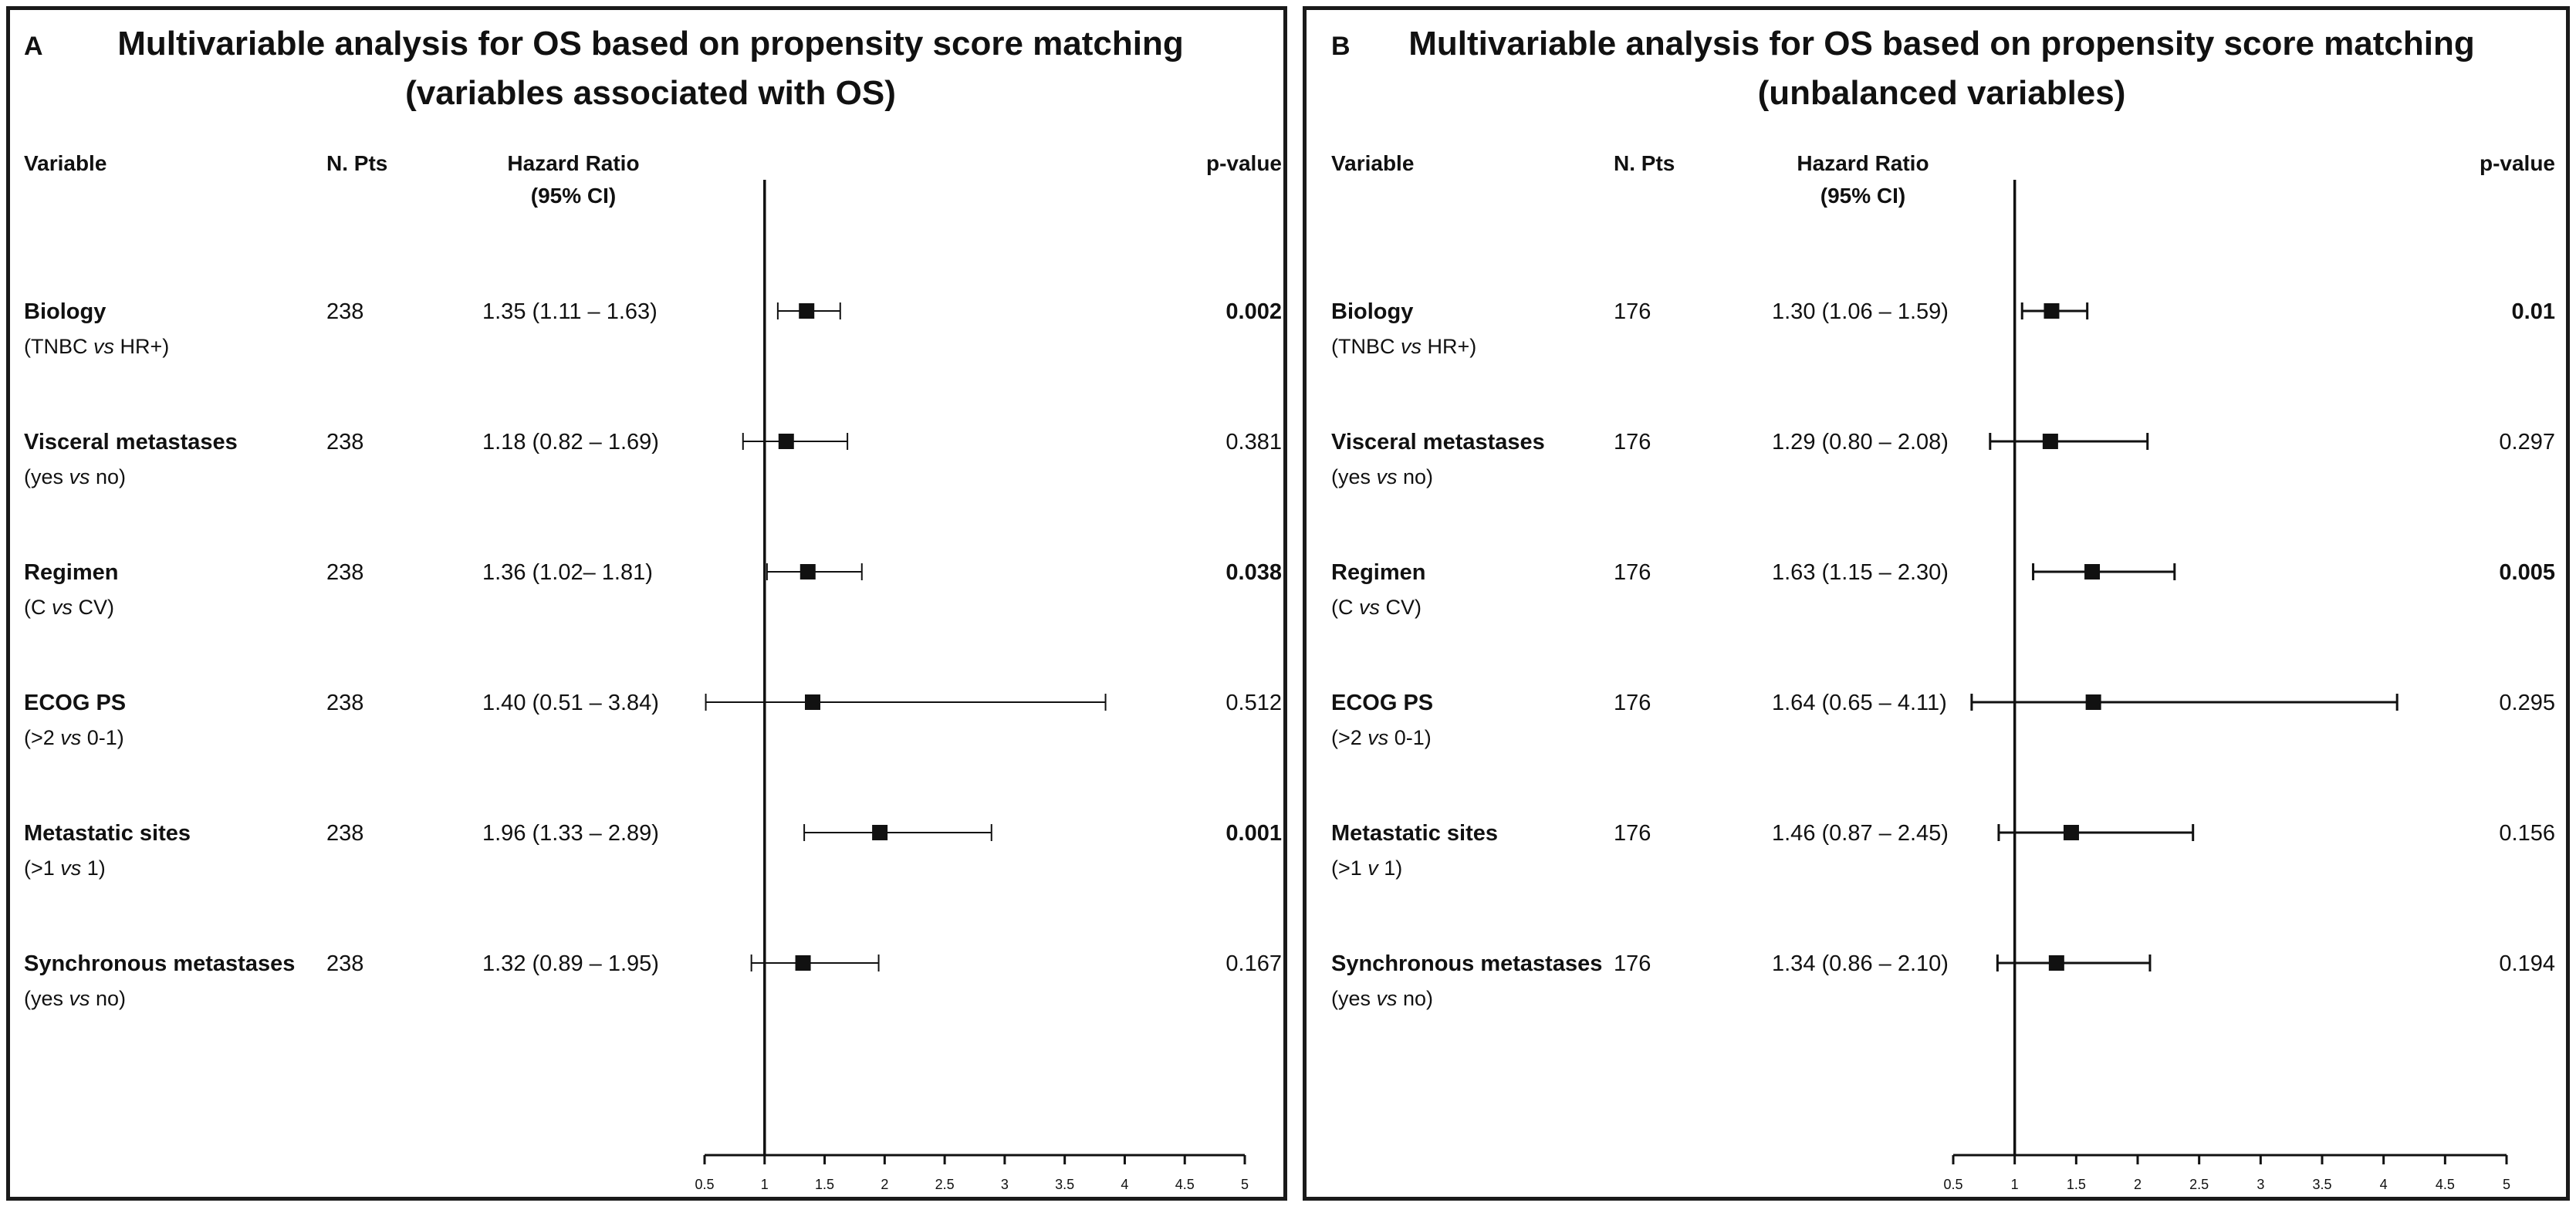  Describe the element at coordinates (573, 163) in the screenshot. I see `pa-header-hr: Hazard Ratio` at that location.